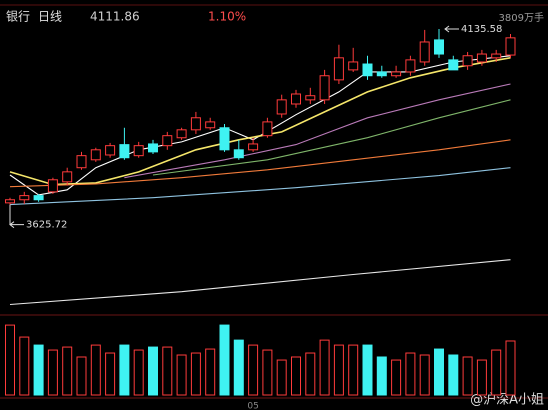 The width and height of the screenshot is (548, 410). What do you see at coordinates (115, 17) in the screenshot?
I see `last-price: 4111.86` at bounding box center [115, 17].